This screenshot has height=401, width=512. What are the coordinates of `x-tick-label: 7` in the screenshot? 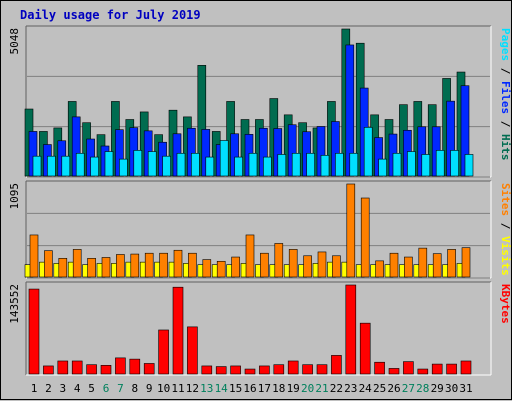 It's located at (120, 388).